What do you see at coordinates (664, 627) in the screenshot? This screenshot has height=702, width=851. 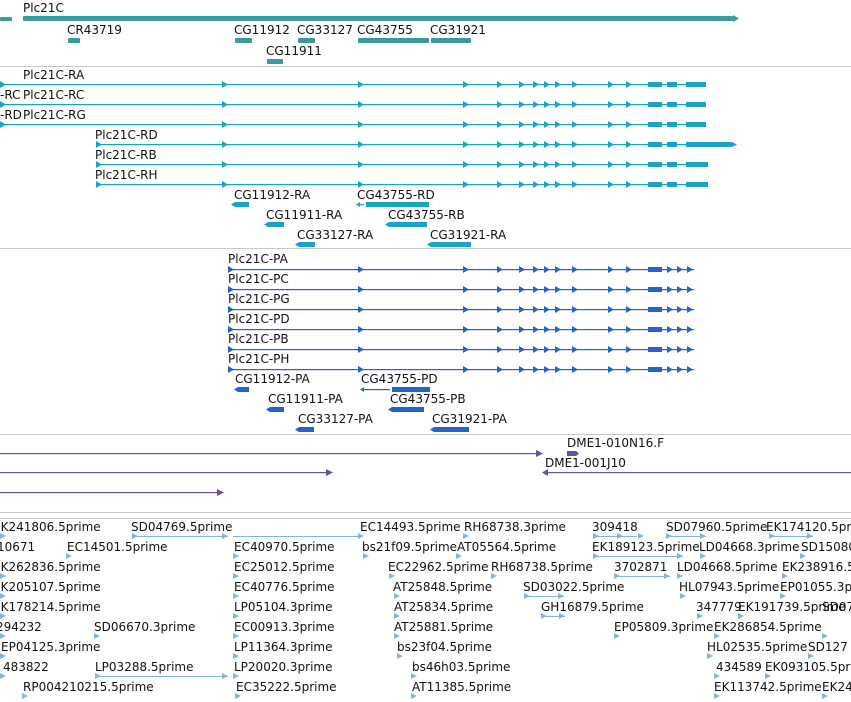 I see `cdna-label: EP05809.3prime` at bounding box center [664, 627].